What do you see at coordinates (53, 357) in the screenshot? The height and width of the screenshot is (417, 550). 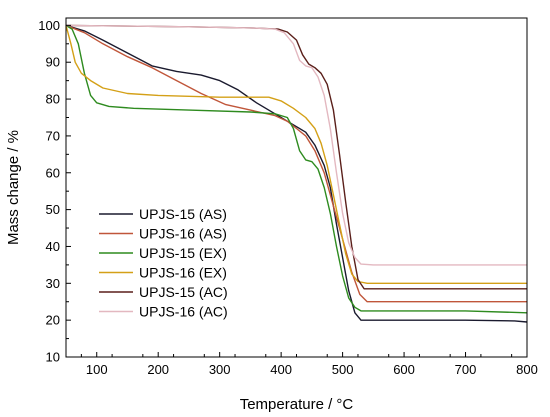 I see `y-tick-label: 10` at bounding box center [53, 357].